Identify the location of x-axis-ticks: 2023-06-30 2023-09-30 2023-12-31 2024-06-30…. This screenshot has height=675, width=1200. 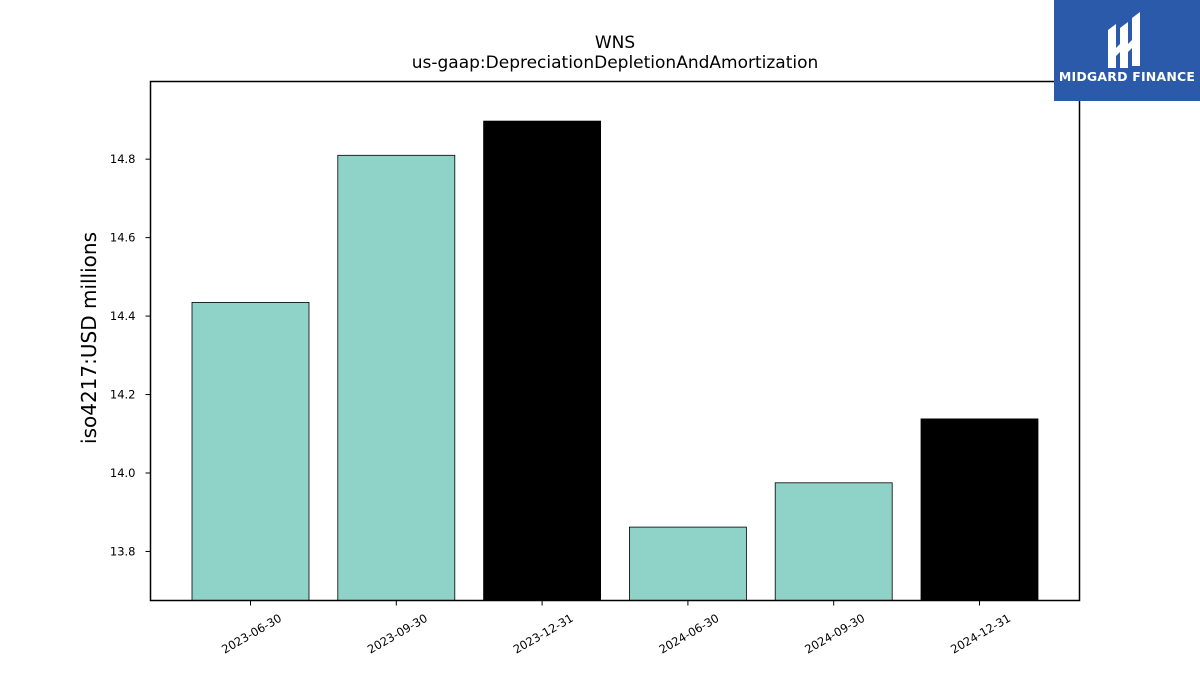
(616, 628).